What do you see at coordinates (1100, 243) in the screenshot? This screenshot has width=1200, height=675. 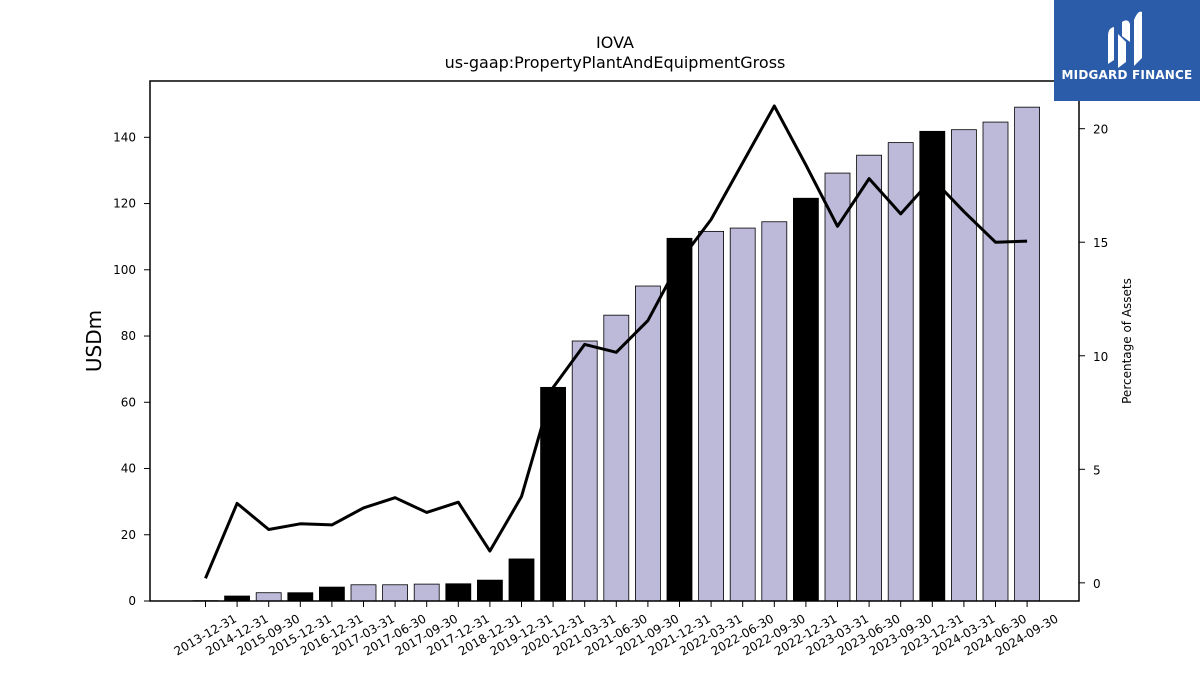 I see `right-tick-label-15: 15` at bounding box center [1100, 243].